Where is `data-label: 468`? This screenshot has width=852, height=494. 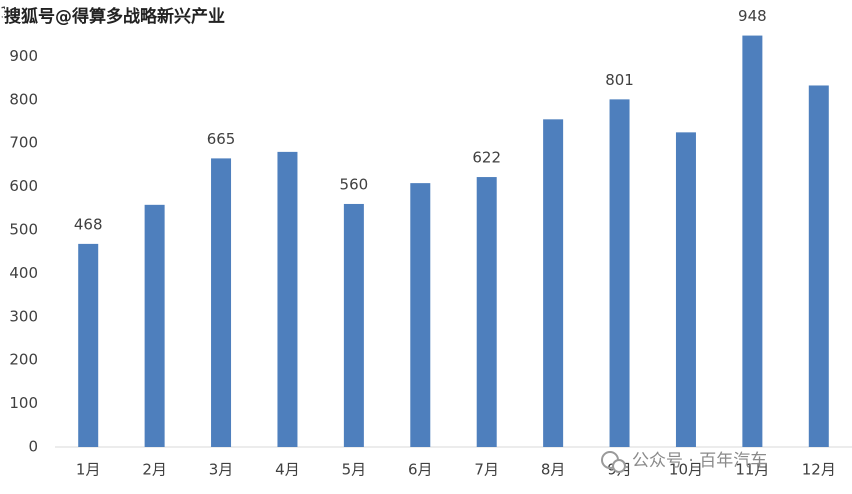
data-label: 468 is located at coordinates (88, 224).